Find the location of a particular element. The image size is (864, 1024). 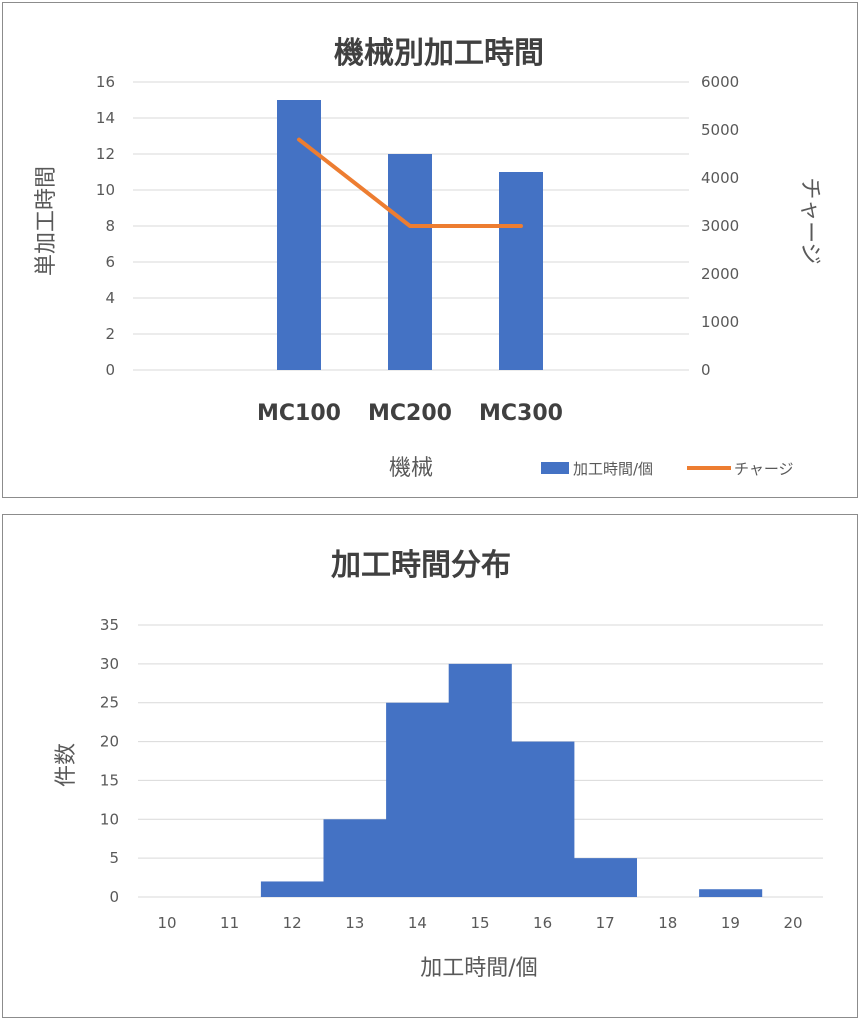

chart1-y-tick-label: 10 is located at coordinates (105, 190).